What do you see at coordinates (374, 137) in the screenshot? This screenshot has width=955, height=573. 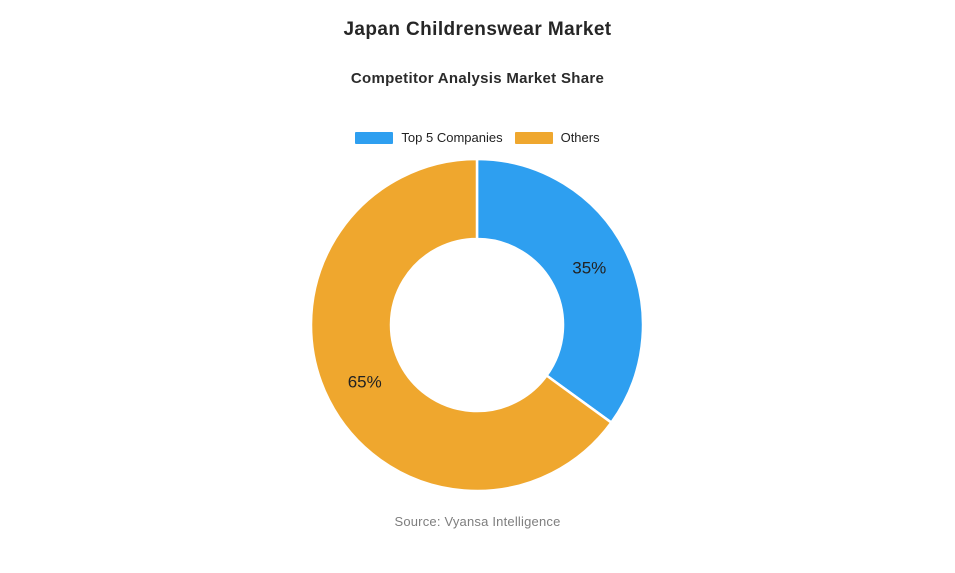 I see `legend-swatch-top-5-companies-icon` at bounding box center [374, 137].